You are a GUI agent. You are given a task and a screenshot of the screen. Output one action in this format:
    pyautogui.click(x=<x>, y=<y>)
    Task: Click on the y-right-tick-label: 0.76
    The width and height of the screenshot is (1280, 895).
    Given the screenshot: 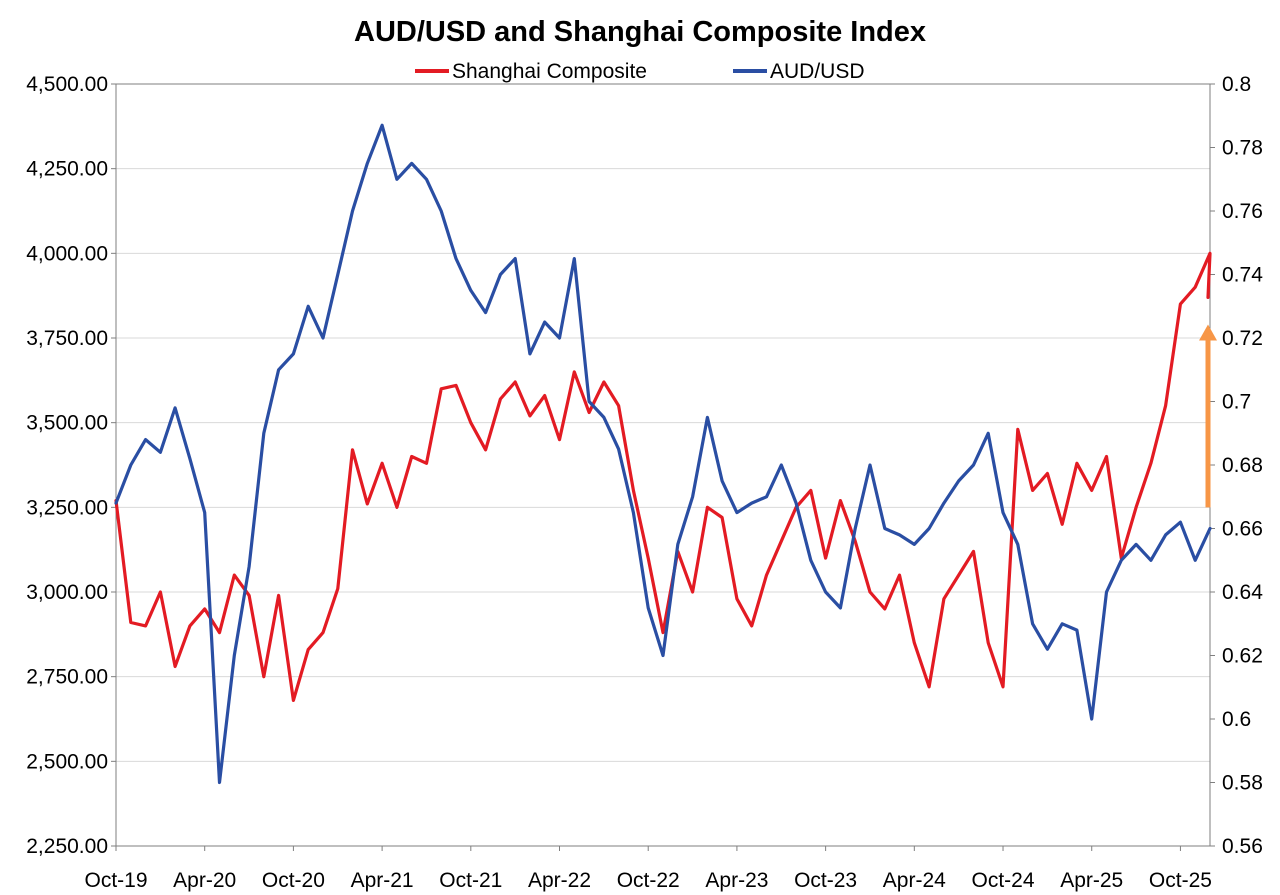 What is the action you would take?
    pyautogui.click(x=1242, y=211)
    